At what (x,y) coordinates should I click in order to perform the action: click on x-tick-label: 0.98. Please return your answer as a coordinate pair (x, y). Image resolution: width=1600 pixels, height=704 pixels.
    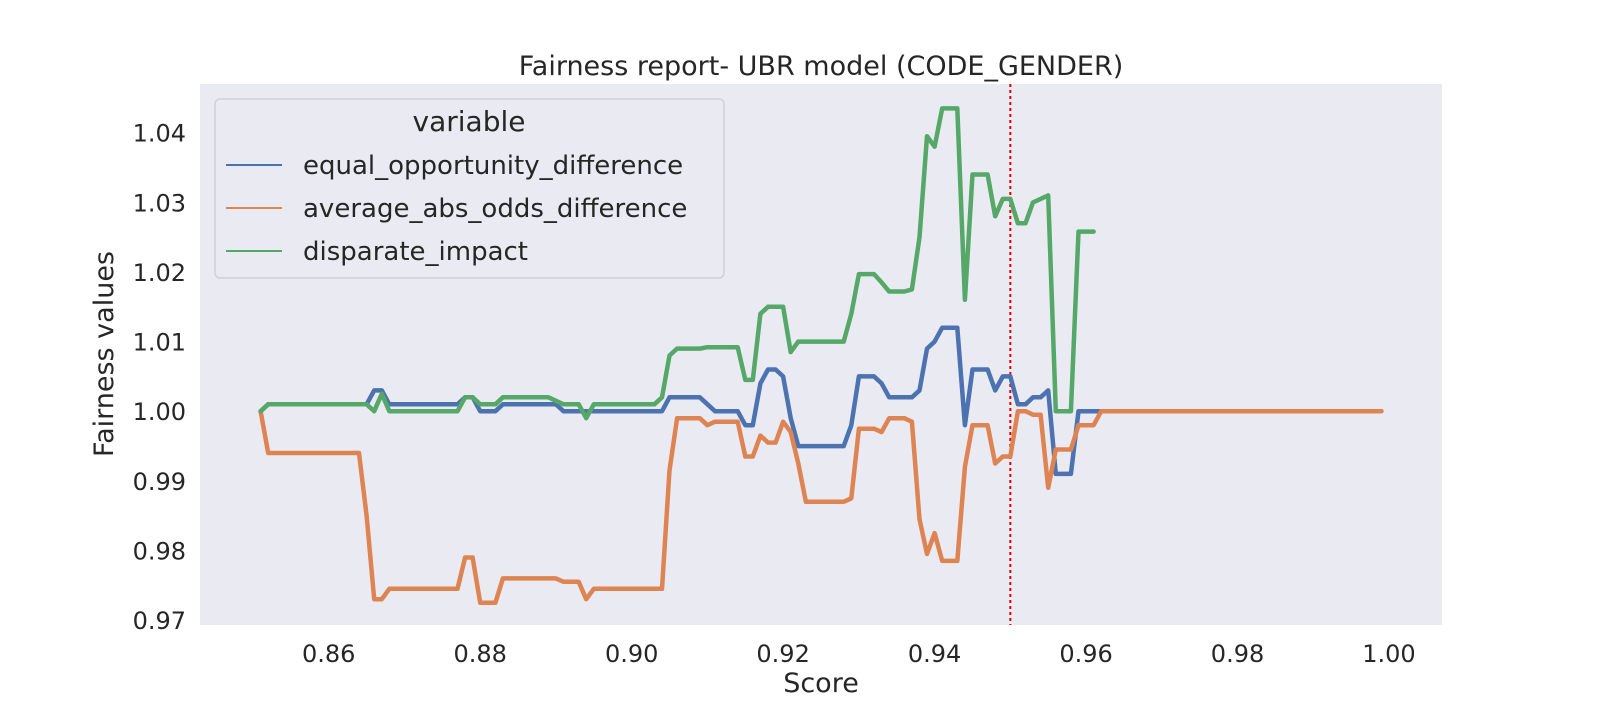
    Looking at the image, I should click on (1237, 654).